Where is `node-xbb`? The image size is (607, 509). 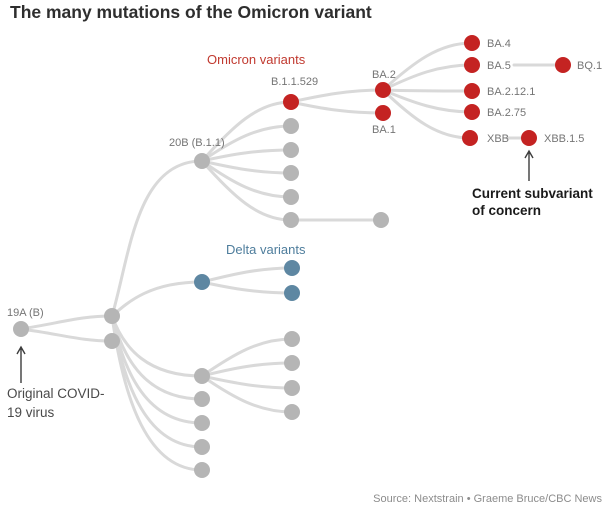 node-xbb is located at coordinates (470, 138).